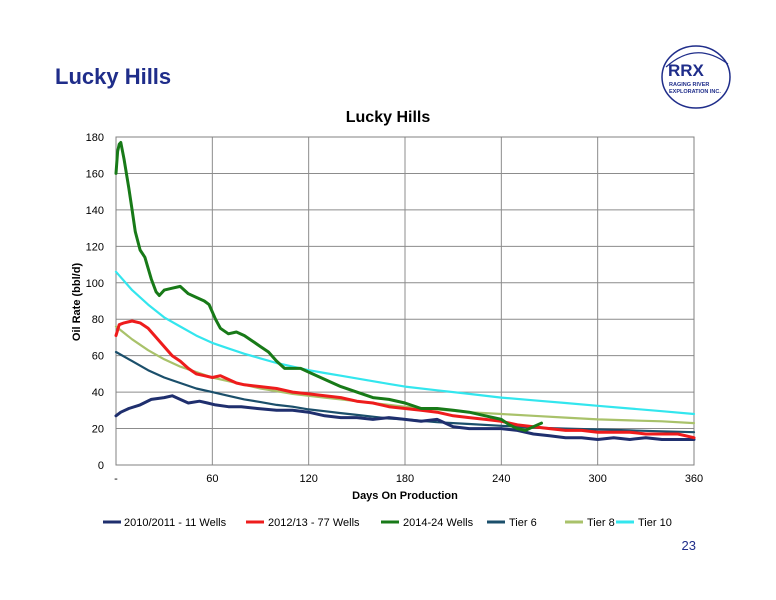  Describe the element at coordinates (98, 393) in the screenshot. I see `y-tick-label: 40` at that location.